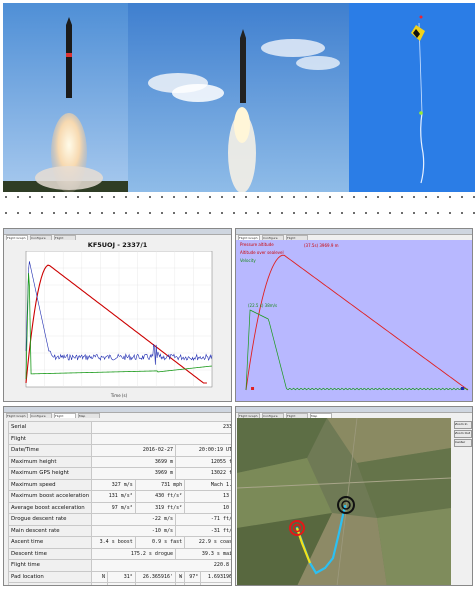  Describe the element at coordinates (463, 443) in the screenshot. I see `center-button: Center` at that location.